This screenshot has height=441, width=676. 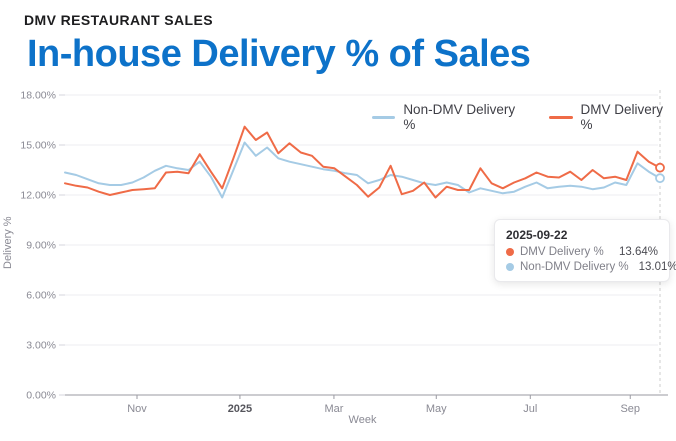 I want to click on y-tick-label: 12.00%, so click(x=38, y=196).